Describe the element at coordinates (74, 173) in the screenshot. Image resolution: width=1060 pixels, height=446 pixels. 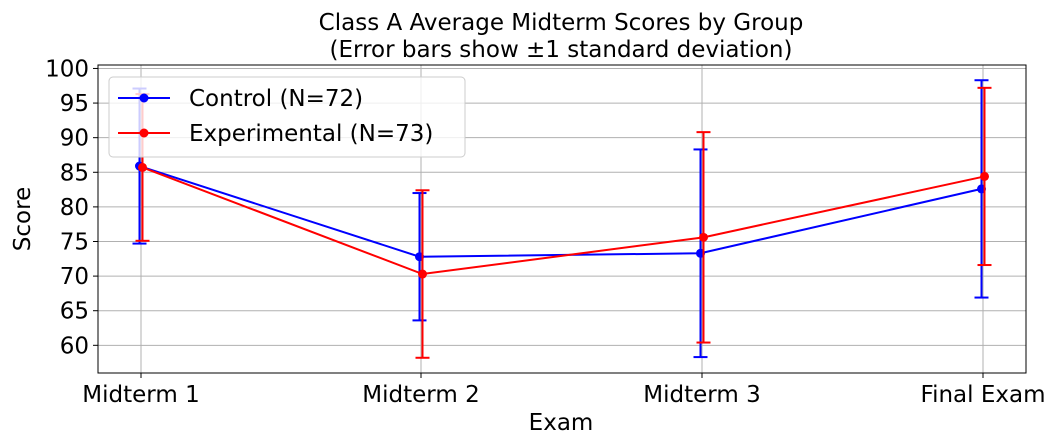
I see `y-tick-label: 85` at that location.